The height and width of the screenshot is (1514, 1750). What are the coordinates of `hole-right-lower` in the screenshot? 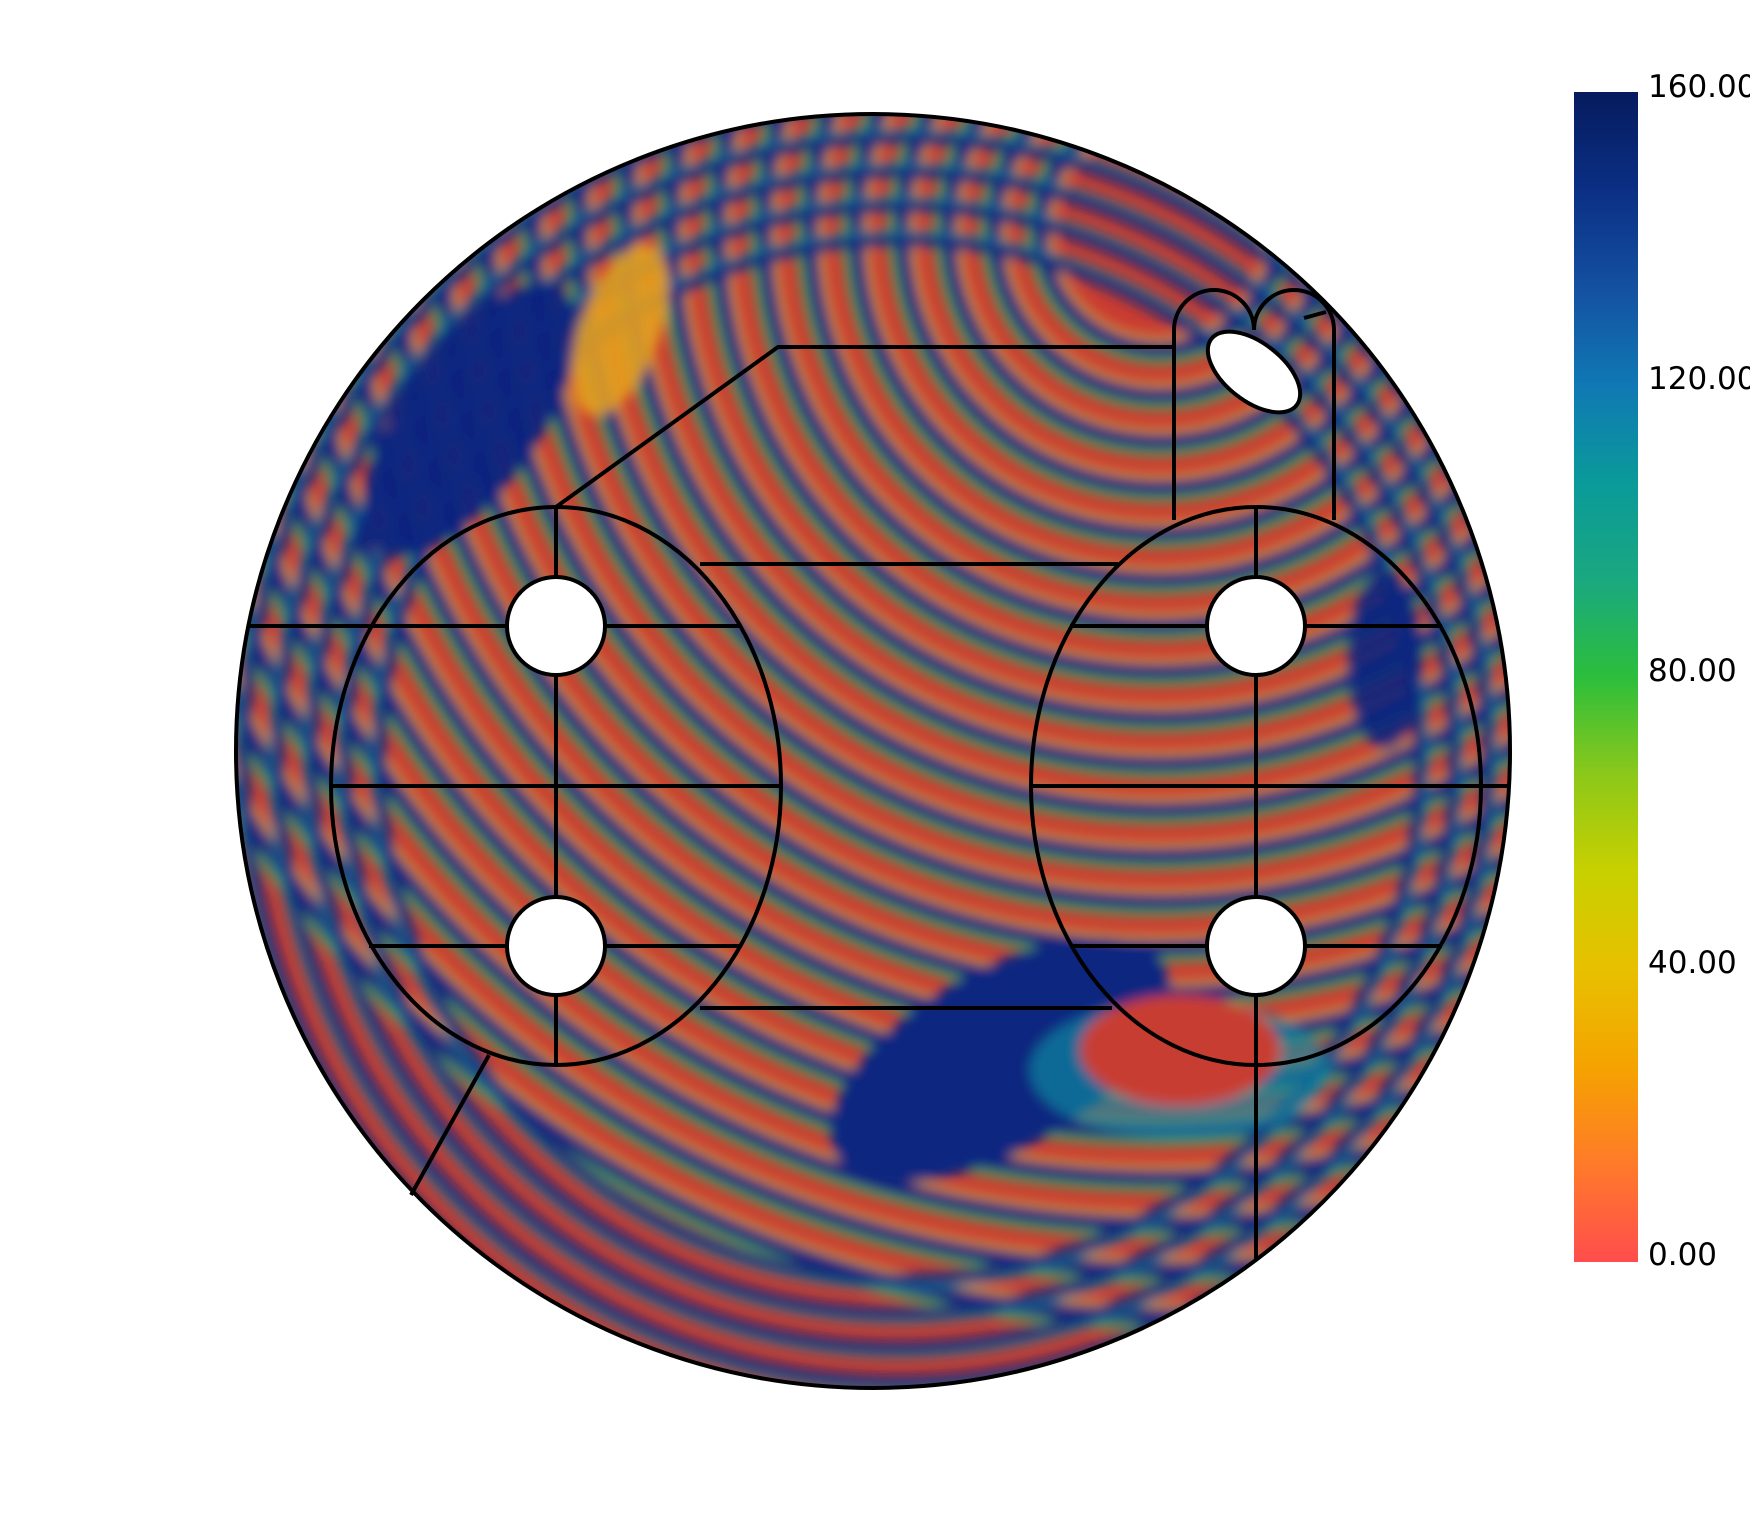 It's located at (1256, 946).